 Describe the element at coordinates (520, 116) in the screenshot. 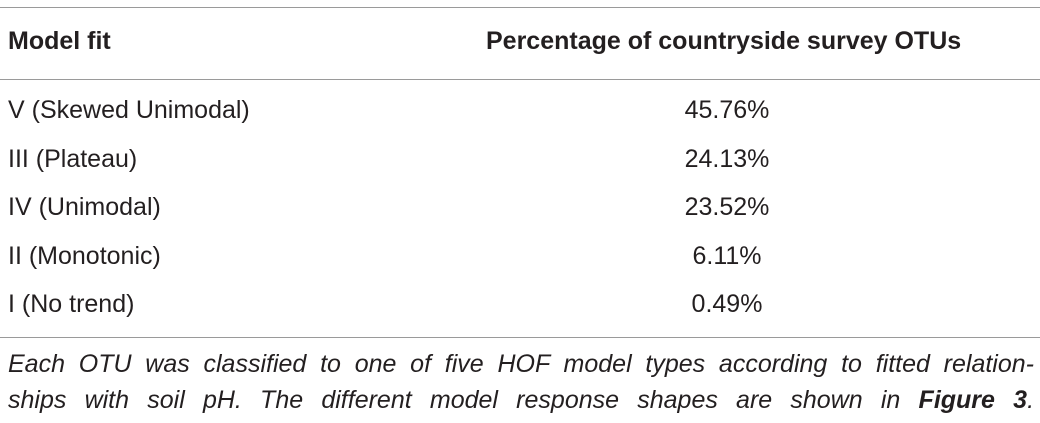

I see `table-row: V (Skewed Unimodal) 45.76%` at that location.